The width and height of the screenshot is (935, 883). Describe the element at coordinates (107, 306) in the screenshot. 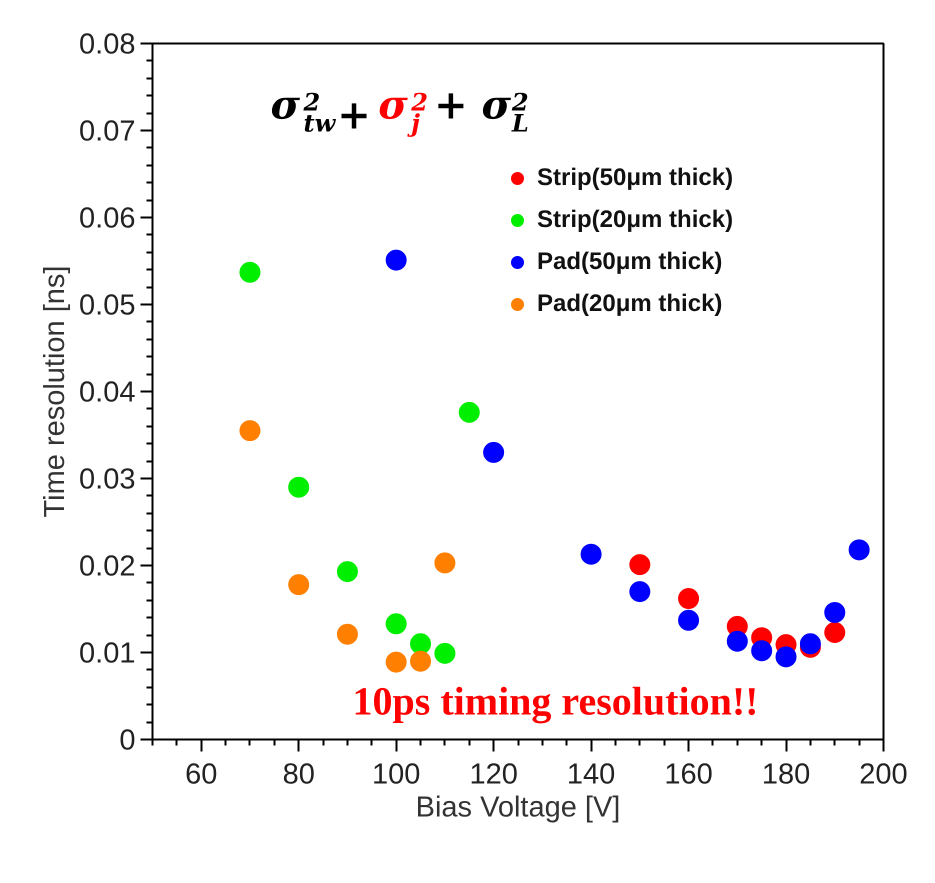

I see `y-tick-label: 0.05` at that location.